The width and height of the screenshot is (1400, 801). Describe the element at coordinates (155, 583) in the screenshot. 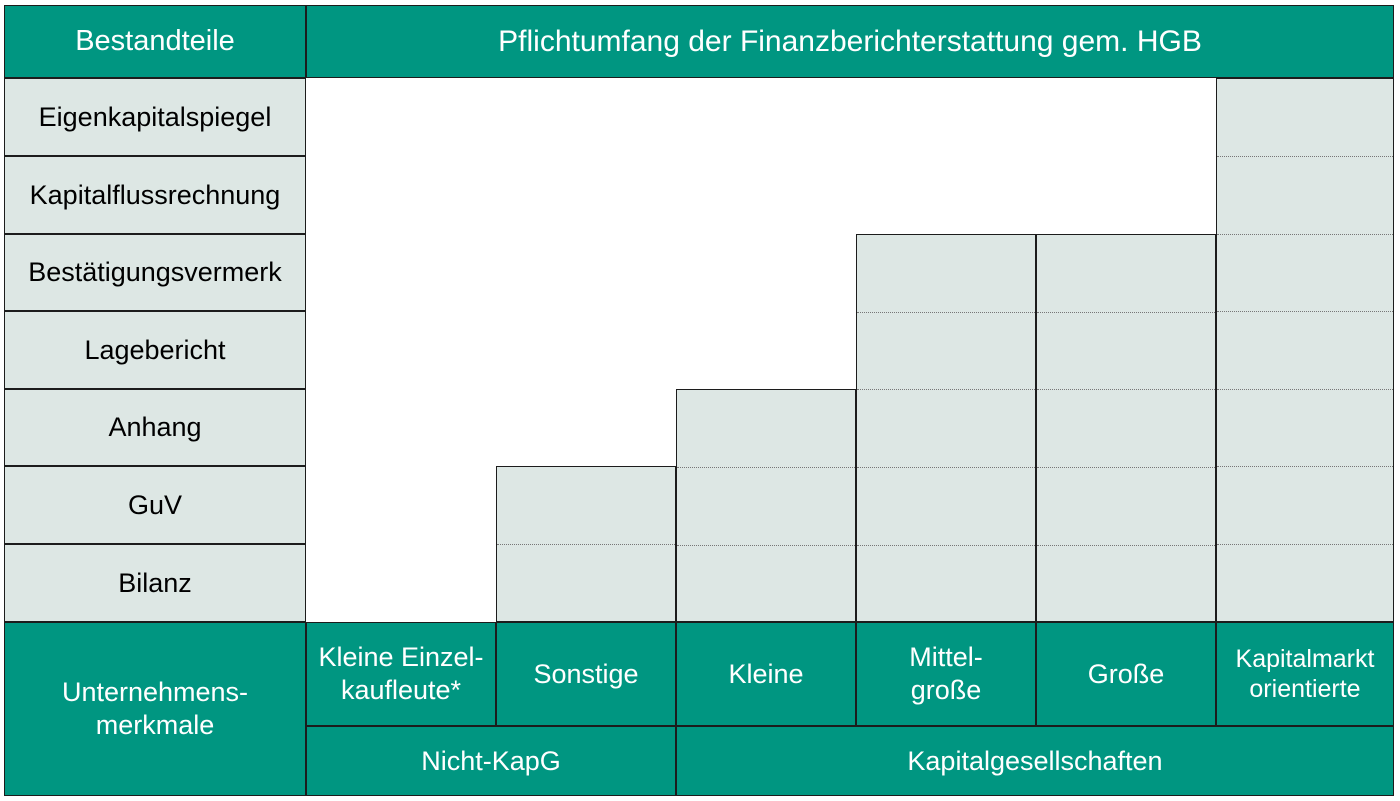

I see `row-label-bilanz: Bilanz` at that location.